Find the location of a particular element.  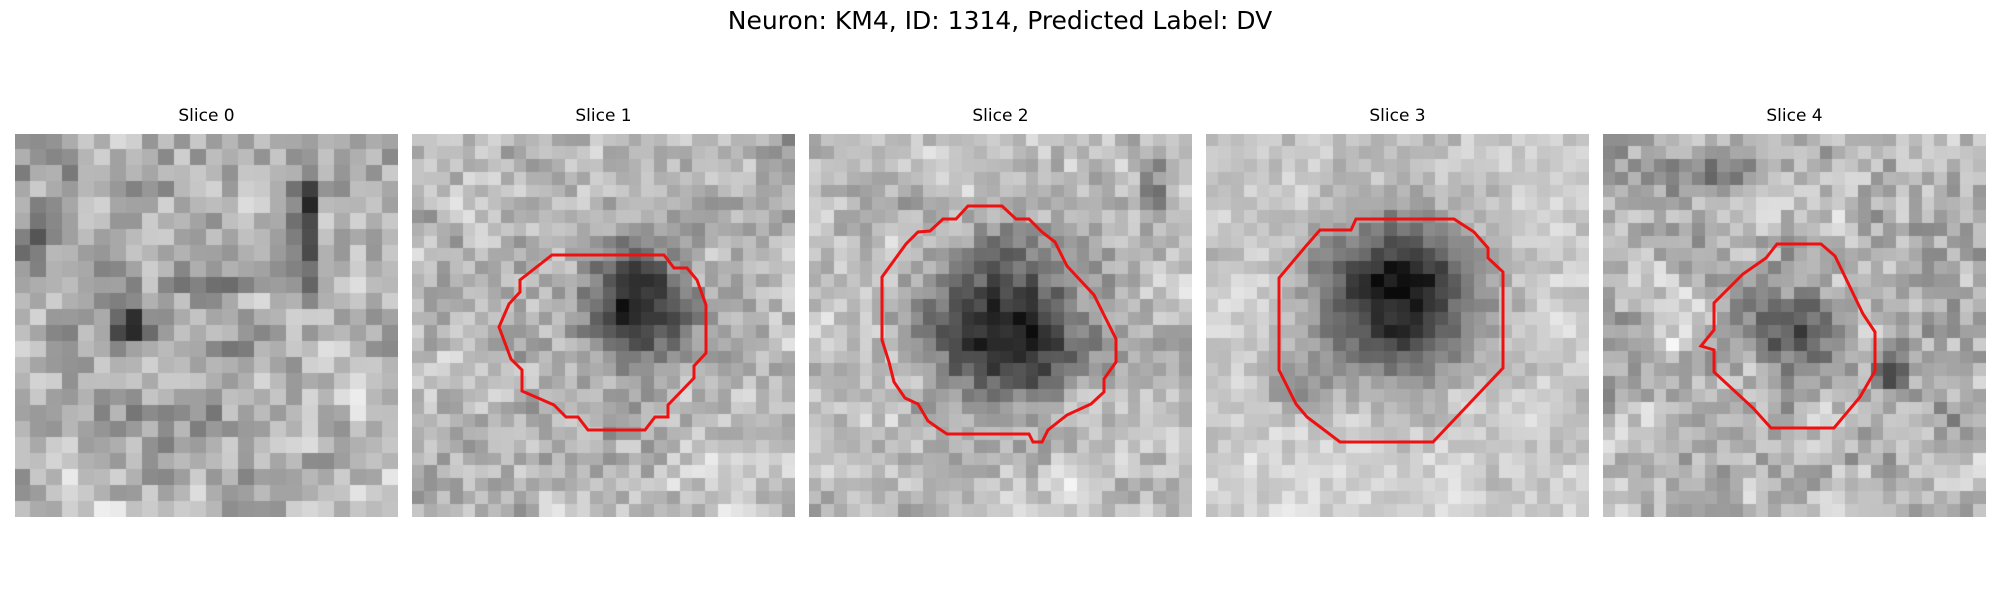

slice-title: Slice 0 is located at coordinates (206, 116).